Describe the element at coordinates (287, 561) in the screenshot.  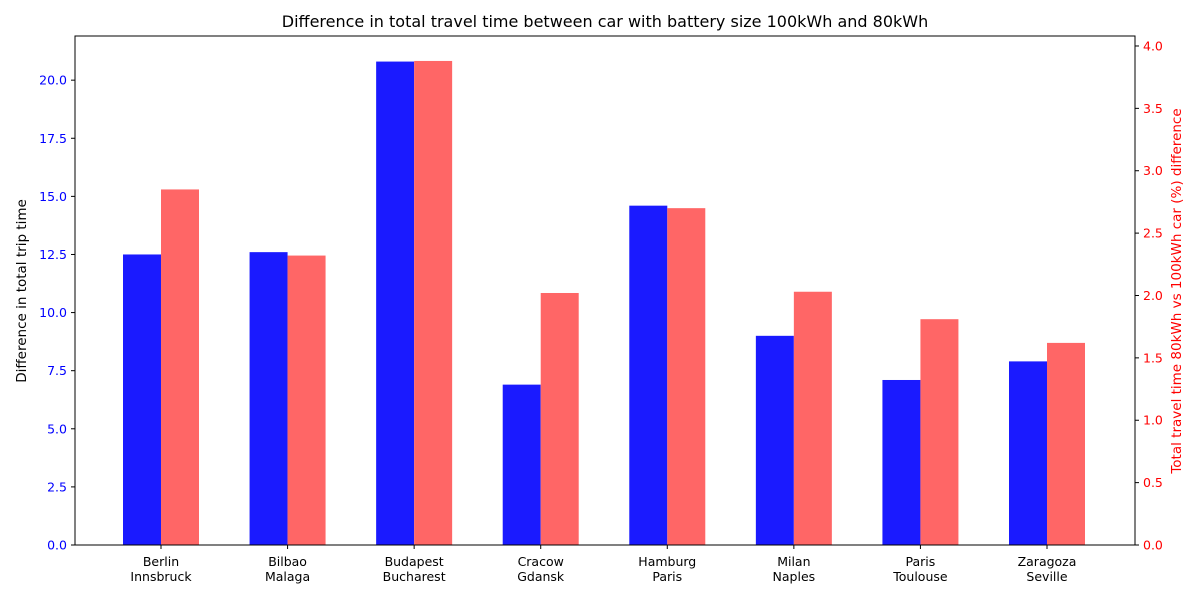
I see `x-tick-label-line: Bilbao` at that location.